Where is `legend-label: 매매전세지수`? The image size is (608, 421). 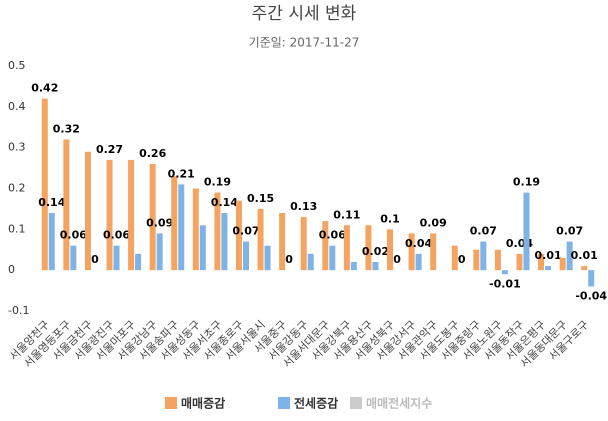 legend-label: 매매전세지수 is located at coordinates (399, 403).